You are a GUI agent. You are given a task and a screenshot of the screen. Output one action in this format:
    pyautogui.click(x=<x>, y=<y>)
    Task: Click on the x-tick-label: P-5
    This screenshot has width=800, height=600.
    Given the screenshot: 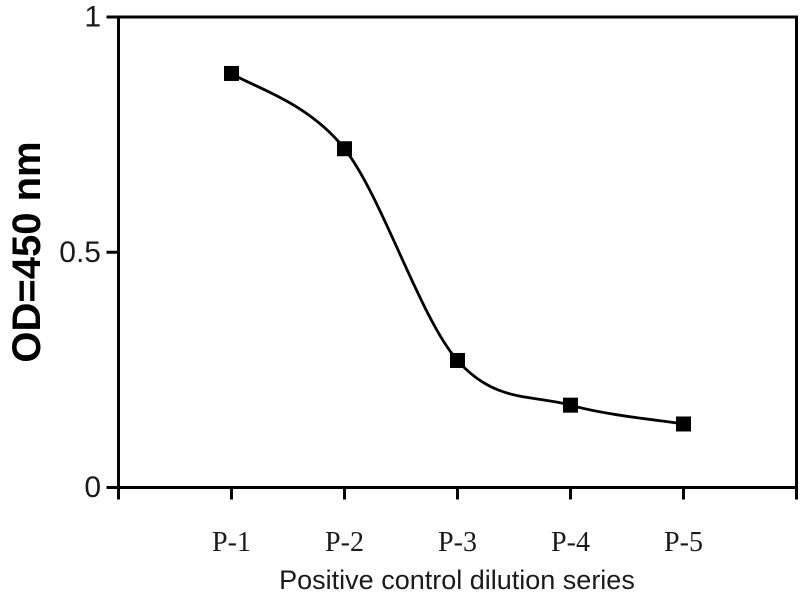 What is the action you would take?
    pyautogui.click(x=683, y=542)
    